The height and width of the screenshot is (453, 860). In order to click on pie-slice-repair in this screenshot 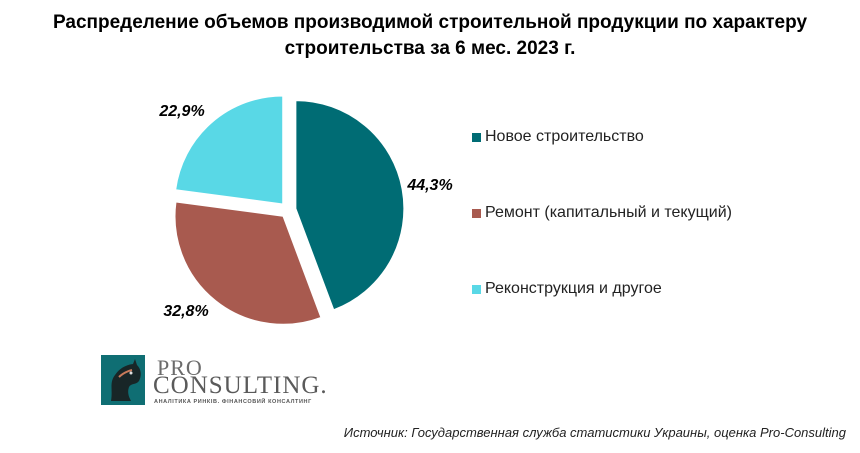, I will do `click(248, 263)`.